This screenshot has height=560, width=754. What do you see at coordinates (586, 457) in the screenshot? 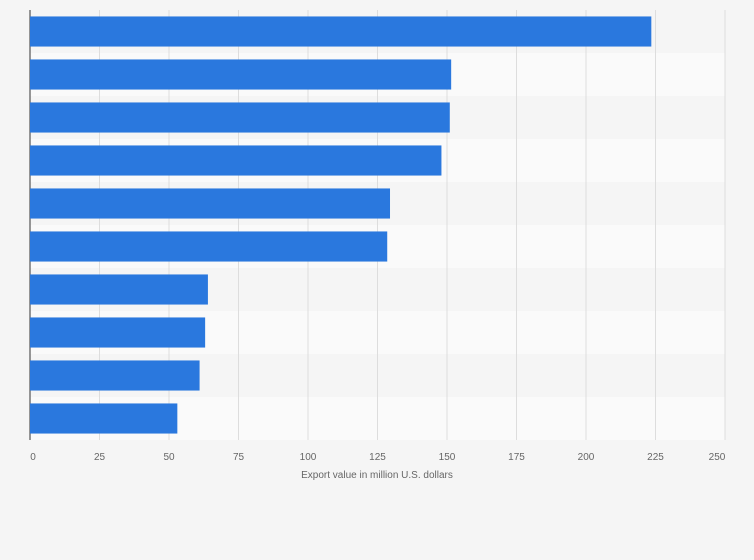
I see `x-tick-label: 200` at bounding box center [586, 457].